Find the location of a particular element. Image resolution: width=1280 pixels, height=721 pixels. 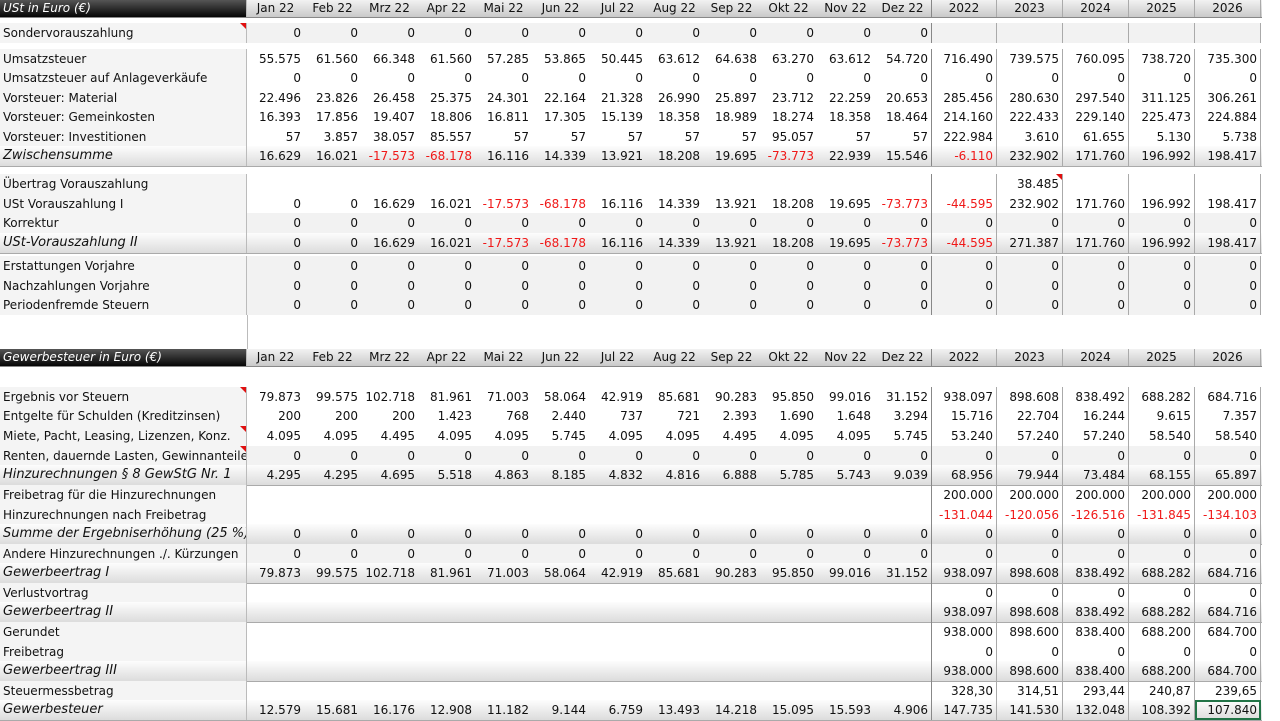

month-cell: 26.458 is located at coordinates (394, 98).